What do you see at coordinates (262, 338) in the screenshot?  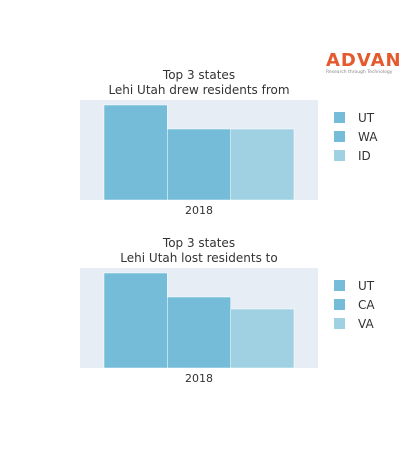 I see `bar-va` at bounding box center [262, 338].